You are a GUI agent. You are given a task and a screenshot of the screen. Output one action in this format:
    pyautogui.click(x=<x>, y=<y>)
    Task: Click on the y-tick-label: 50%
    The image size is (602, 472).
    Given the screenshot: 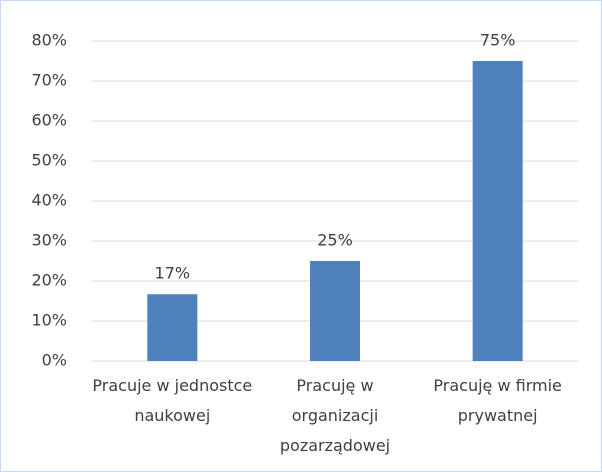 What is the action you would take?
    pyautogui.click(x=49, y=160)
    